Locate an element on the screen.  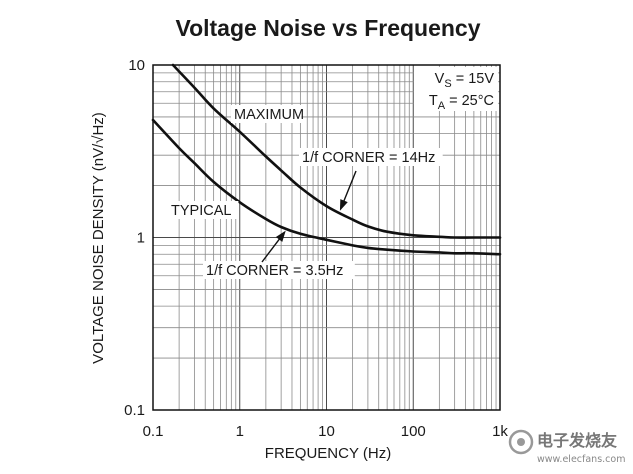
corner-annotation: 1/f CORNER = 14Hz is located at coordinates (368, 158).